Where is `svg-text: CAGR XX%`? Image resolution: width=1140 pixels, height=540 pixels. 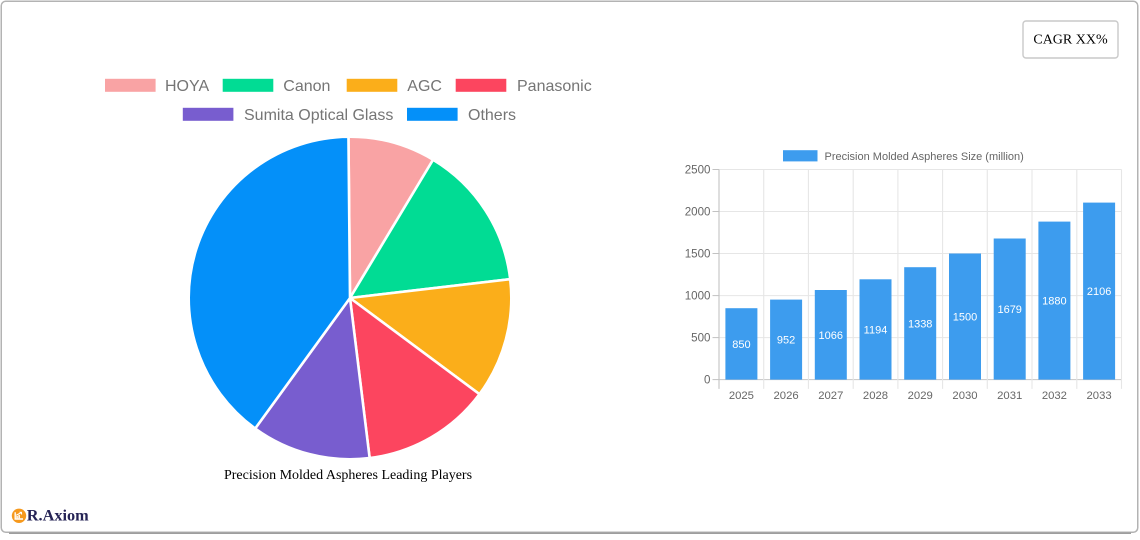
svg-text: CAGR XX% is located at coordinates (1070, 40).